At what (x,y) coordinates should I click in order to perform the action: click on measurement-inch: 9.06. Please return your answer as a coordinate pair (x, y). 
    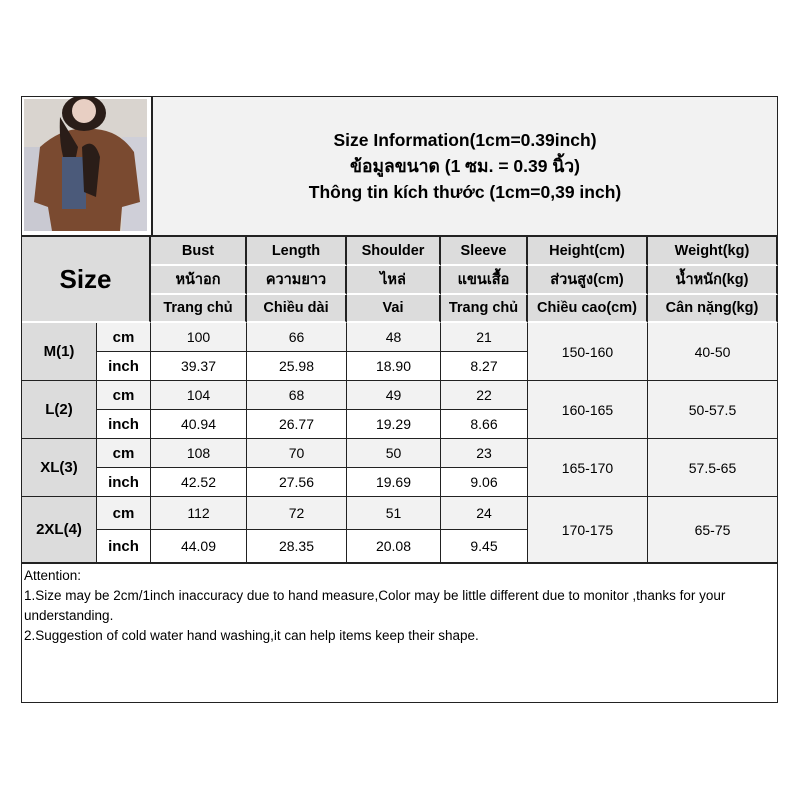
    Looking at the image, I should click on (484, 482).